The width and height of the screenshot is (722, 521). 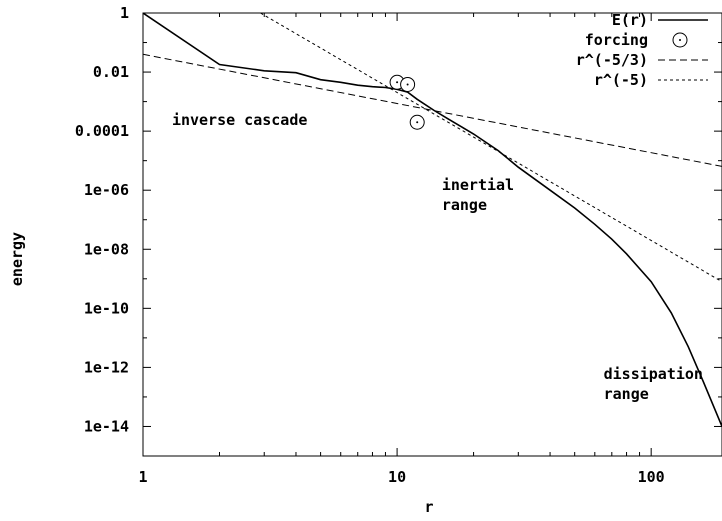 I want to click on annotation-text: inertial, so click(x=478, y=185).